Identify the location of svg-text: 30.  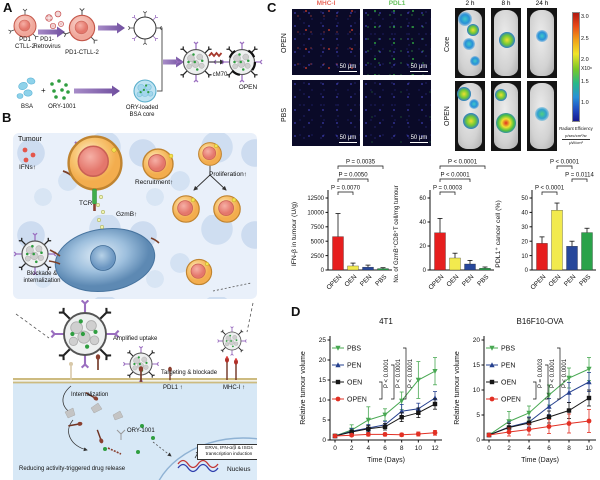
(524, 228).